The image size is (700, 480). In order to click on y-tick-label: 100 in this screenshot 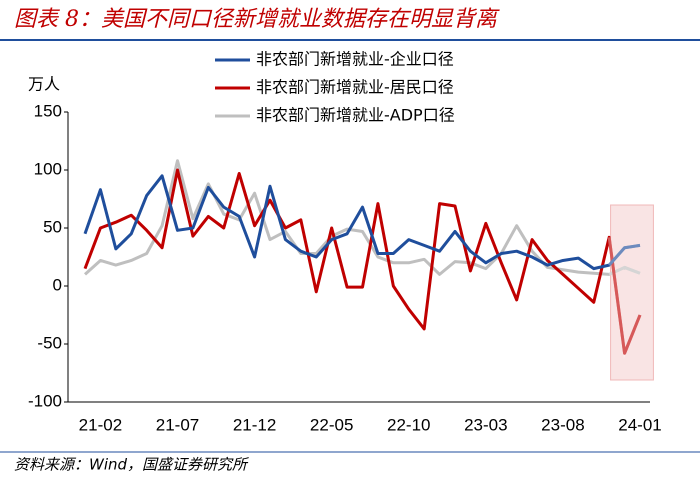, I will do `click(48, 168)`.